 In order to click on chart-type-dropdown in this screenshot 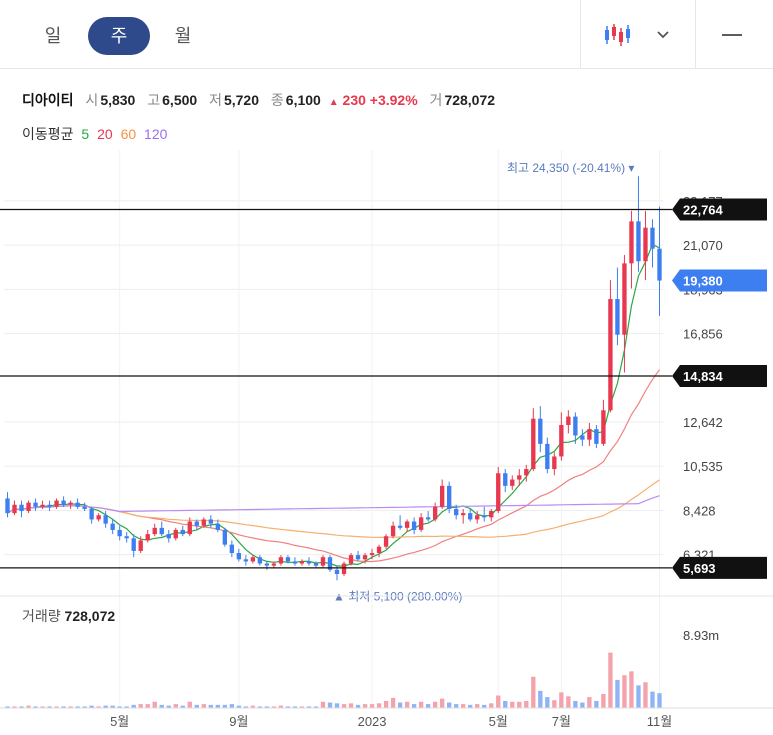, I will do `click(663, 35)`.